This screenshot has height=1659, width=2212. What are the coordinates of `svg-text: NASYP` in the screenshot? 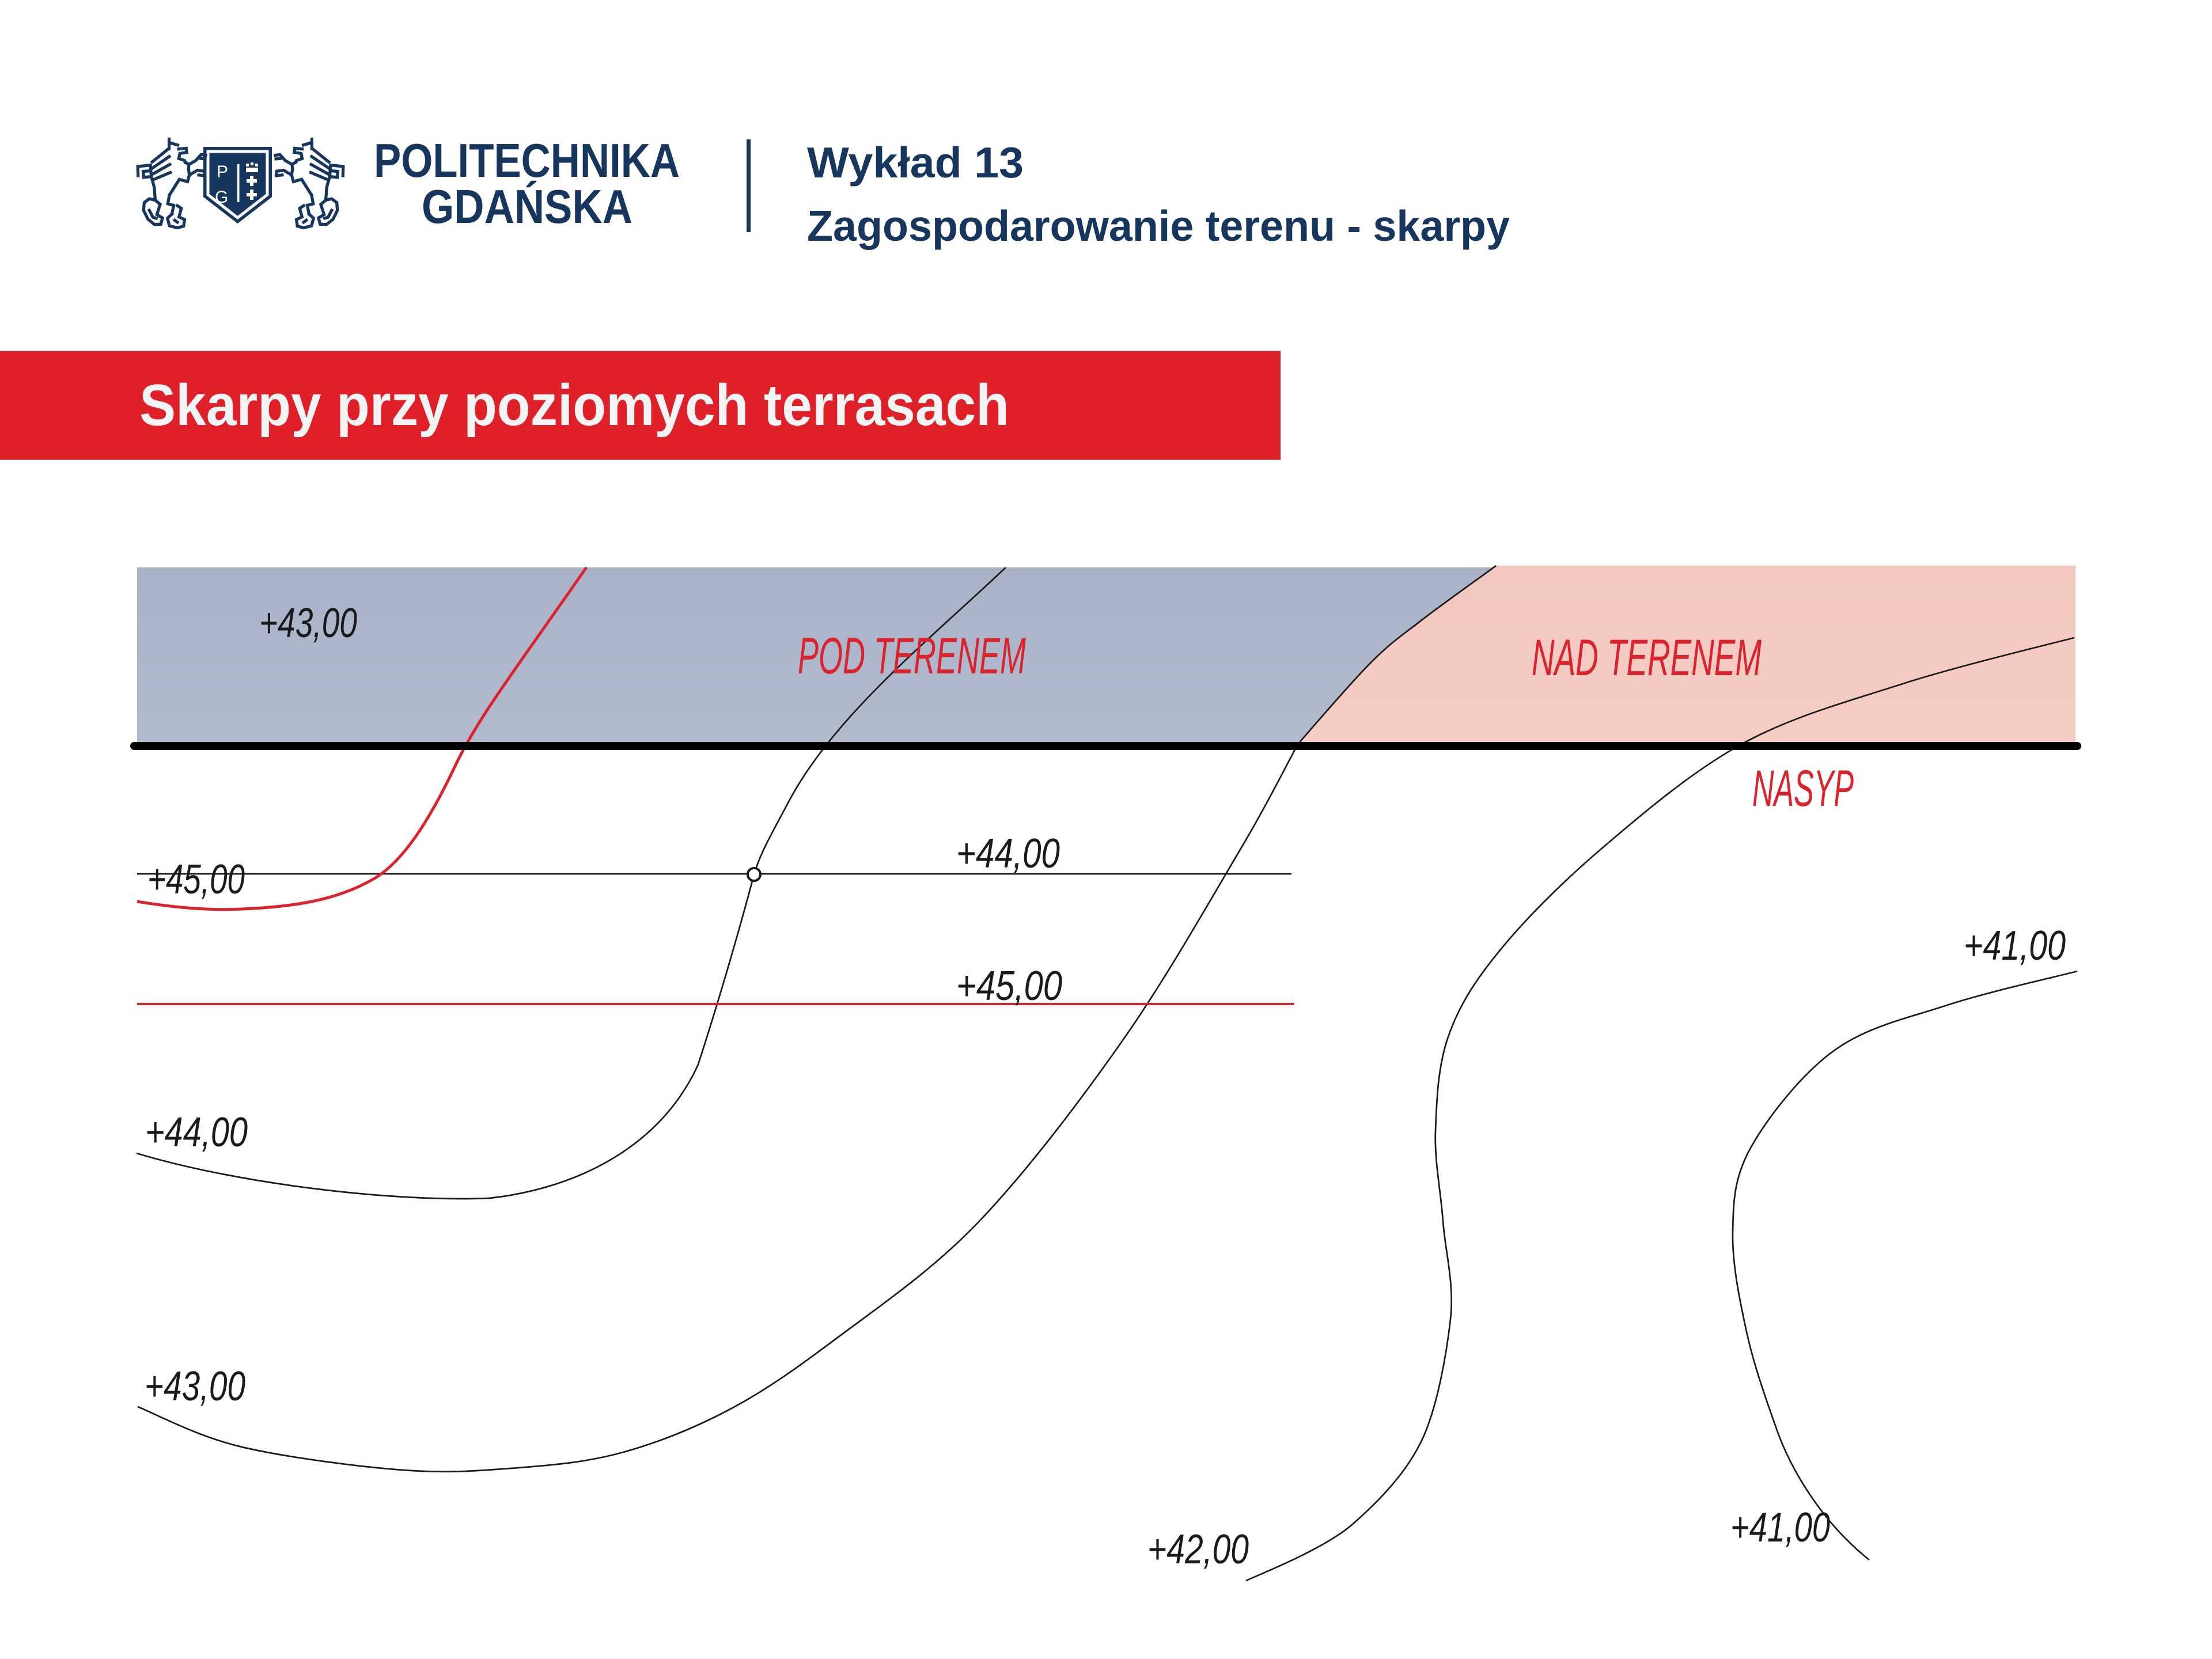 It's located at (1803, 788).